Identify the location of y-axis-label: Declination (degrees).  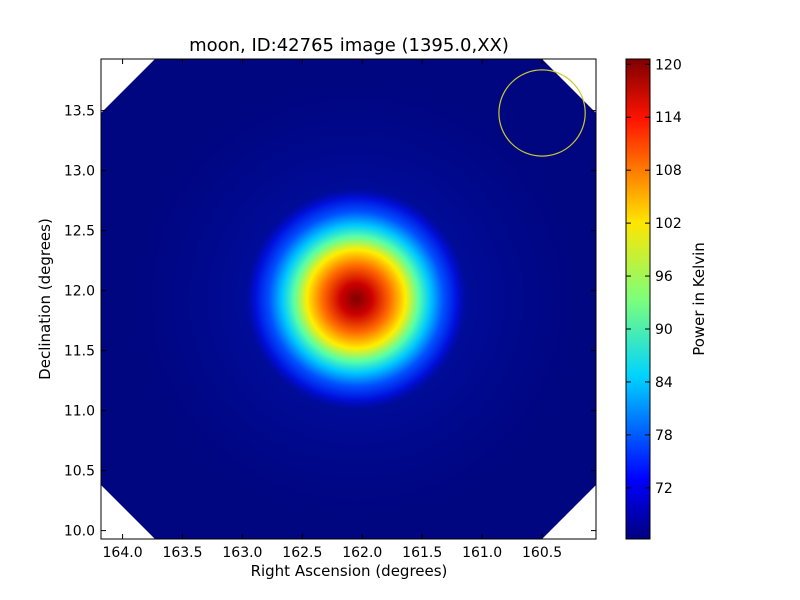
(45, 299).